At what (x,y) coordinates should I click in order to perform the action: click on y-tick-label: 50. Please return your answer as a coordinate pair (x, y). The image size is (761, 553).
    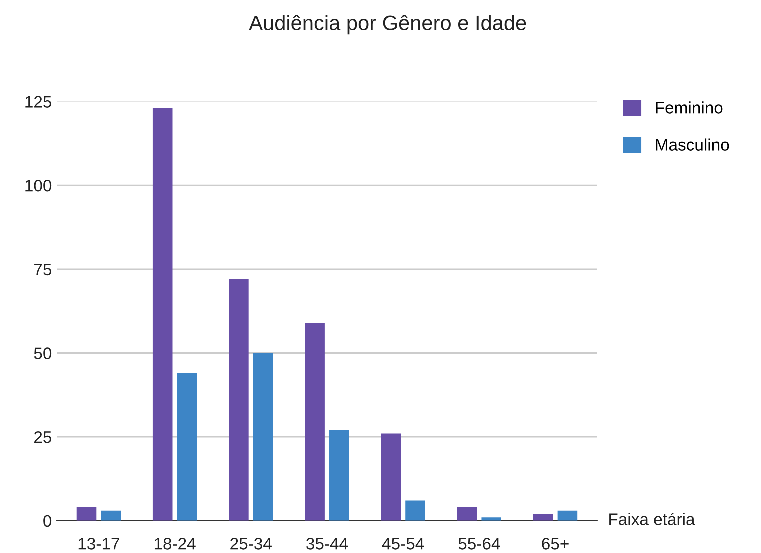
    Looking at the image, I should click on (43, 354).